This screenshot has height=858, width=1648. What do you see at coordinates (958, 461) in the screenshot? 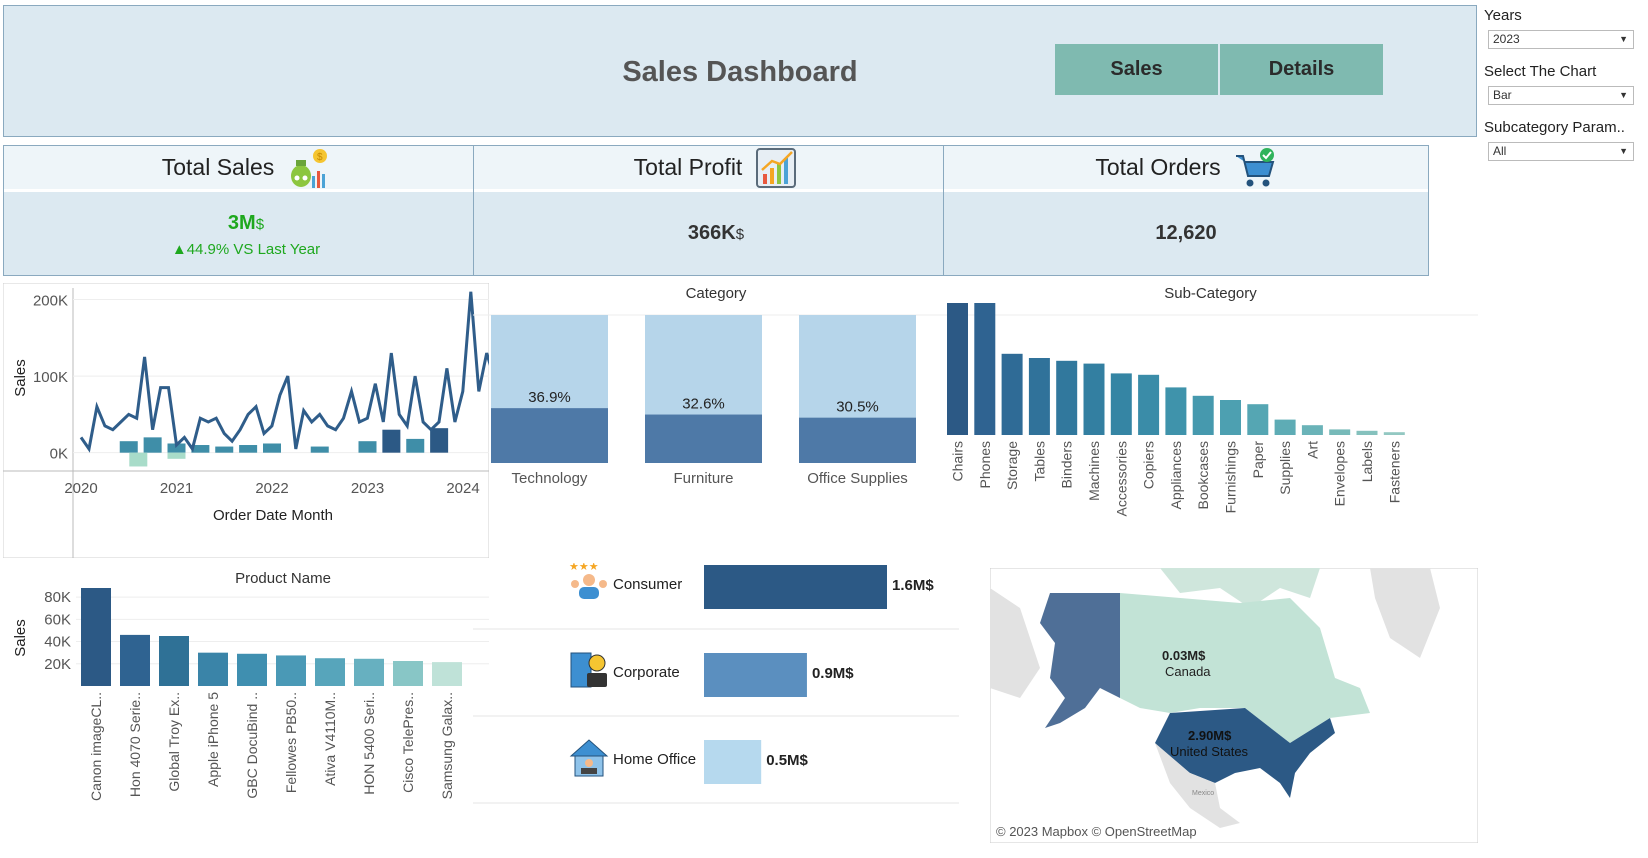
I see `subcategory-label: Chairs` at bounding box center [958, 461].